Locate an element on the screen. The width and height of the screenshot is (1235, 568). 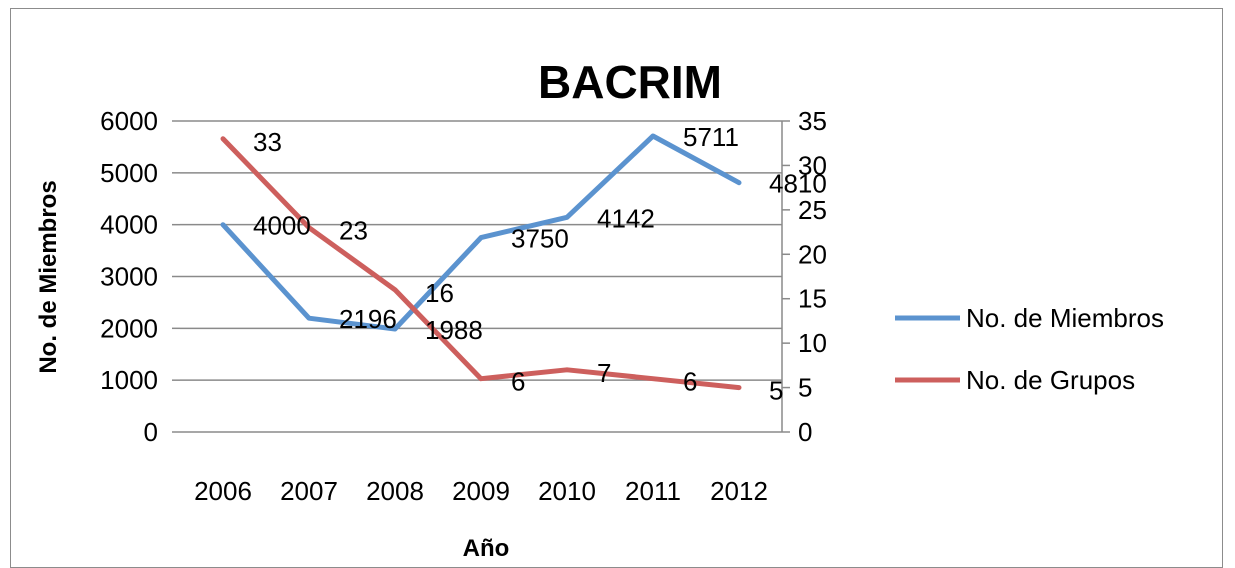
x-tick-label: 2011 is located at coordinates (653, 491).